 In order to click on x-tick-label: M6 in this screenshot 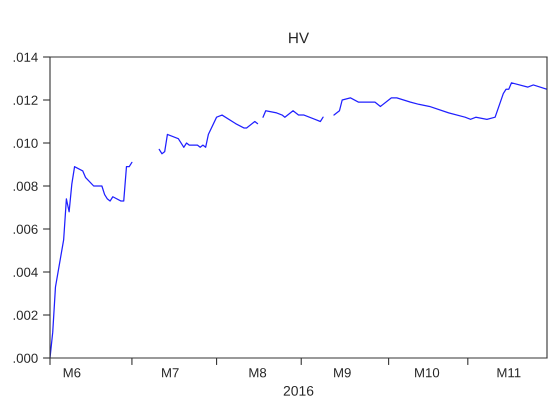, I will do `click(72, 373)`.